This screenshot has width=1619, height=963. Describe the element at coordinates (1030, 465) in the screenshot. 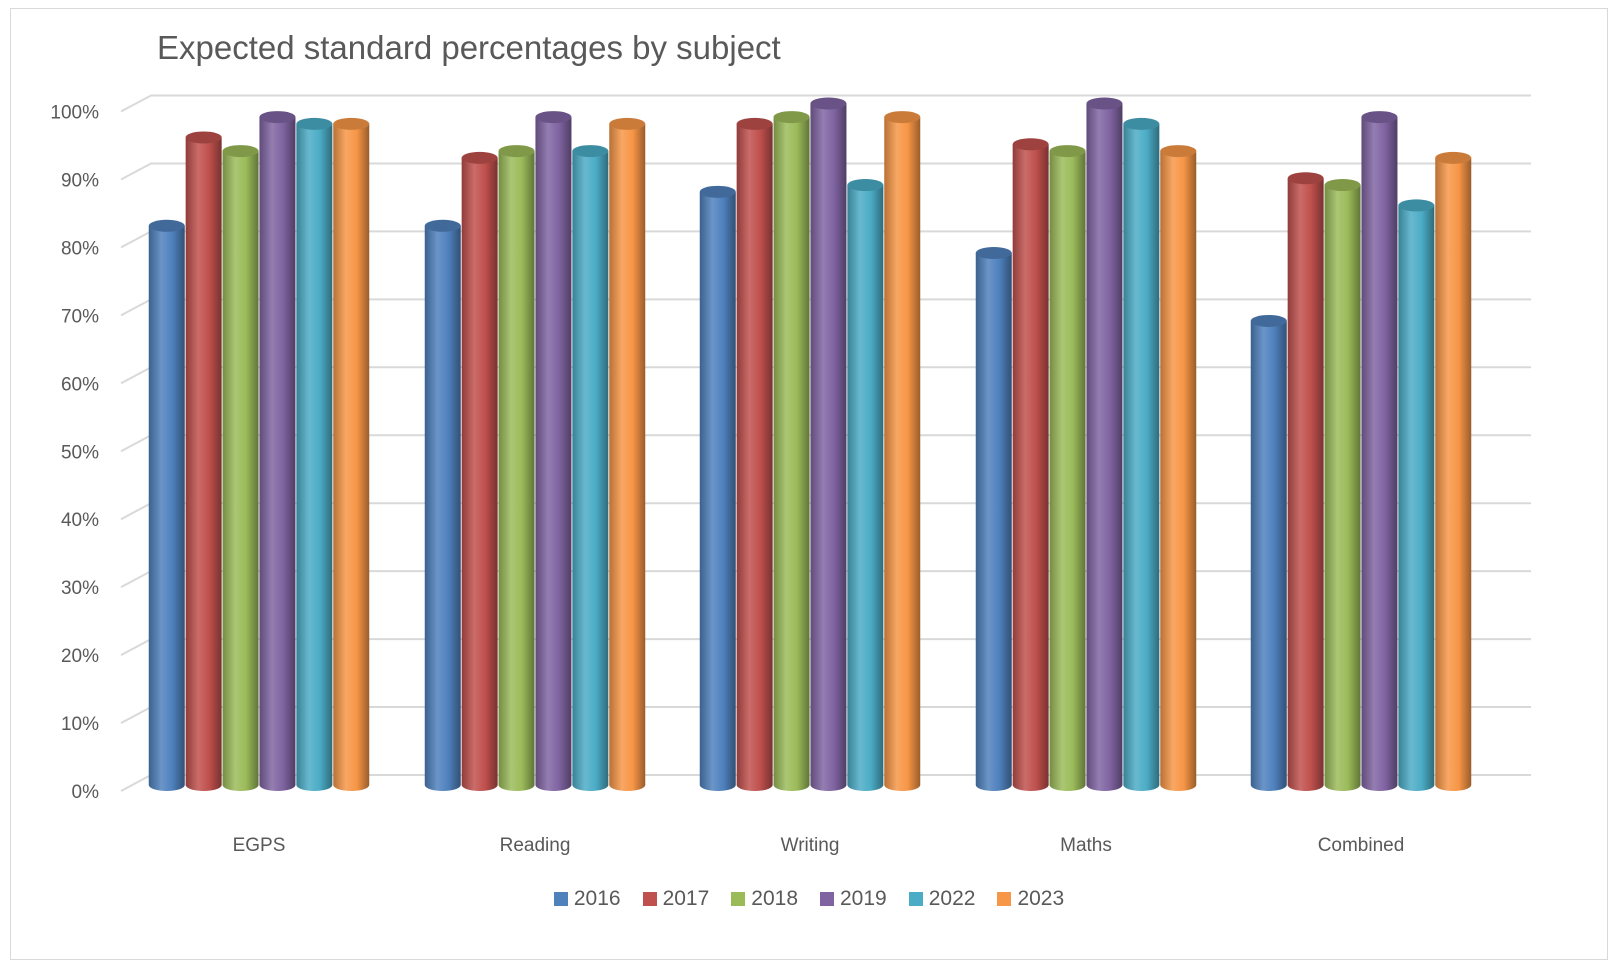

I see `bar-maths-2017` at that location.